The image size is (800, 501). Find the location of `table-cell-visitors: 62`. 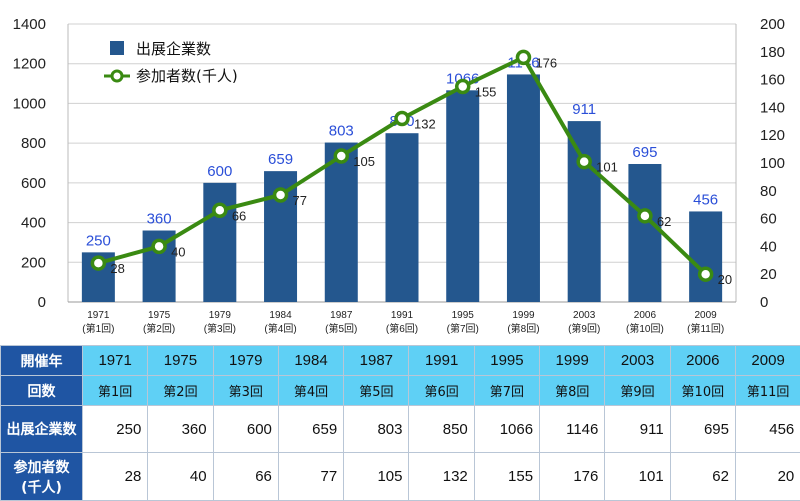

table-cell-visitors: 62 is located at coordinates (702, 477).